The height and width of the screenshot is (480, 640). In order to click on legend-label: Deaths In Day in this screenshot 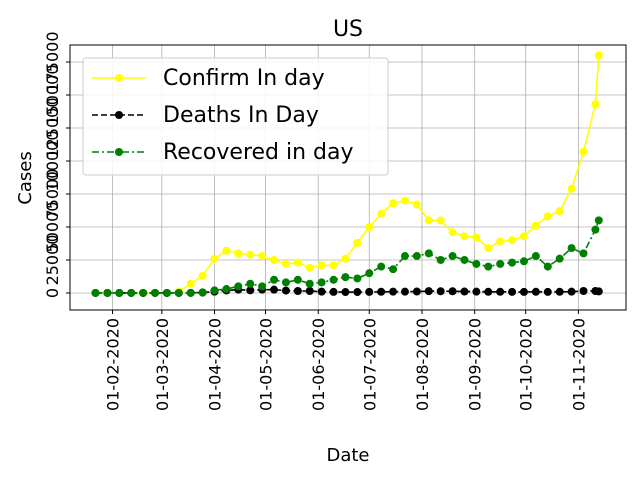, I will do `click(241, 115)`.